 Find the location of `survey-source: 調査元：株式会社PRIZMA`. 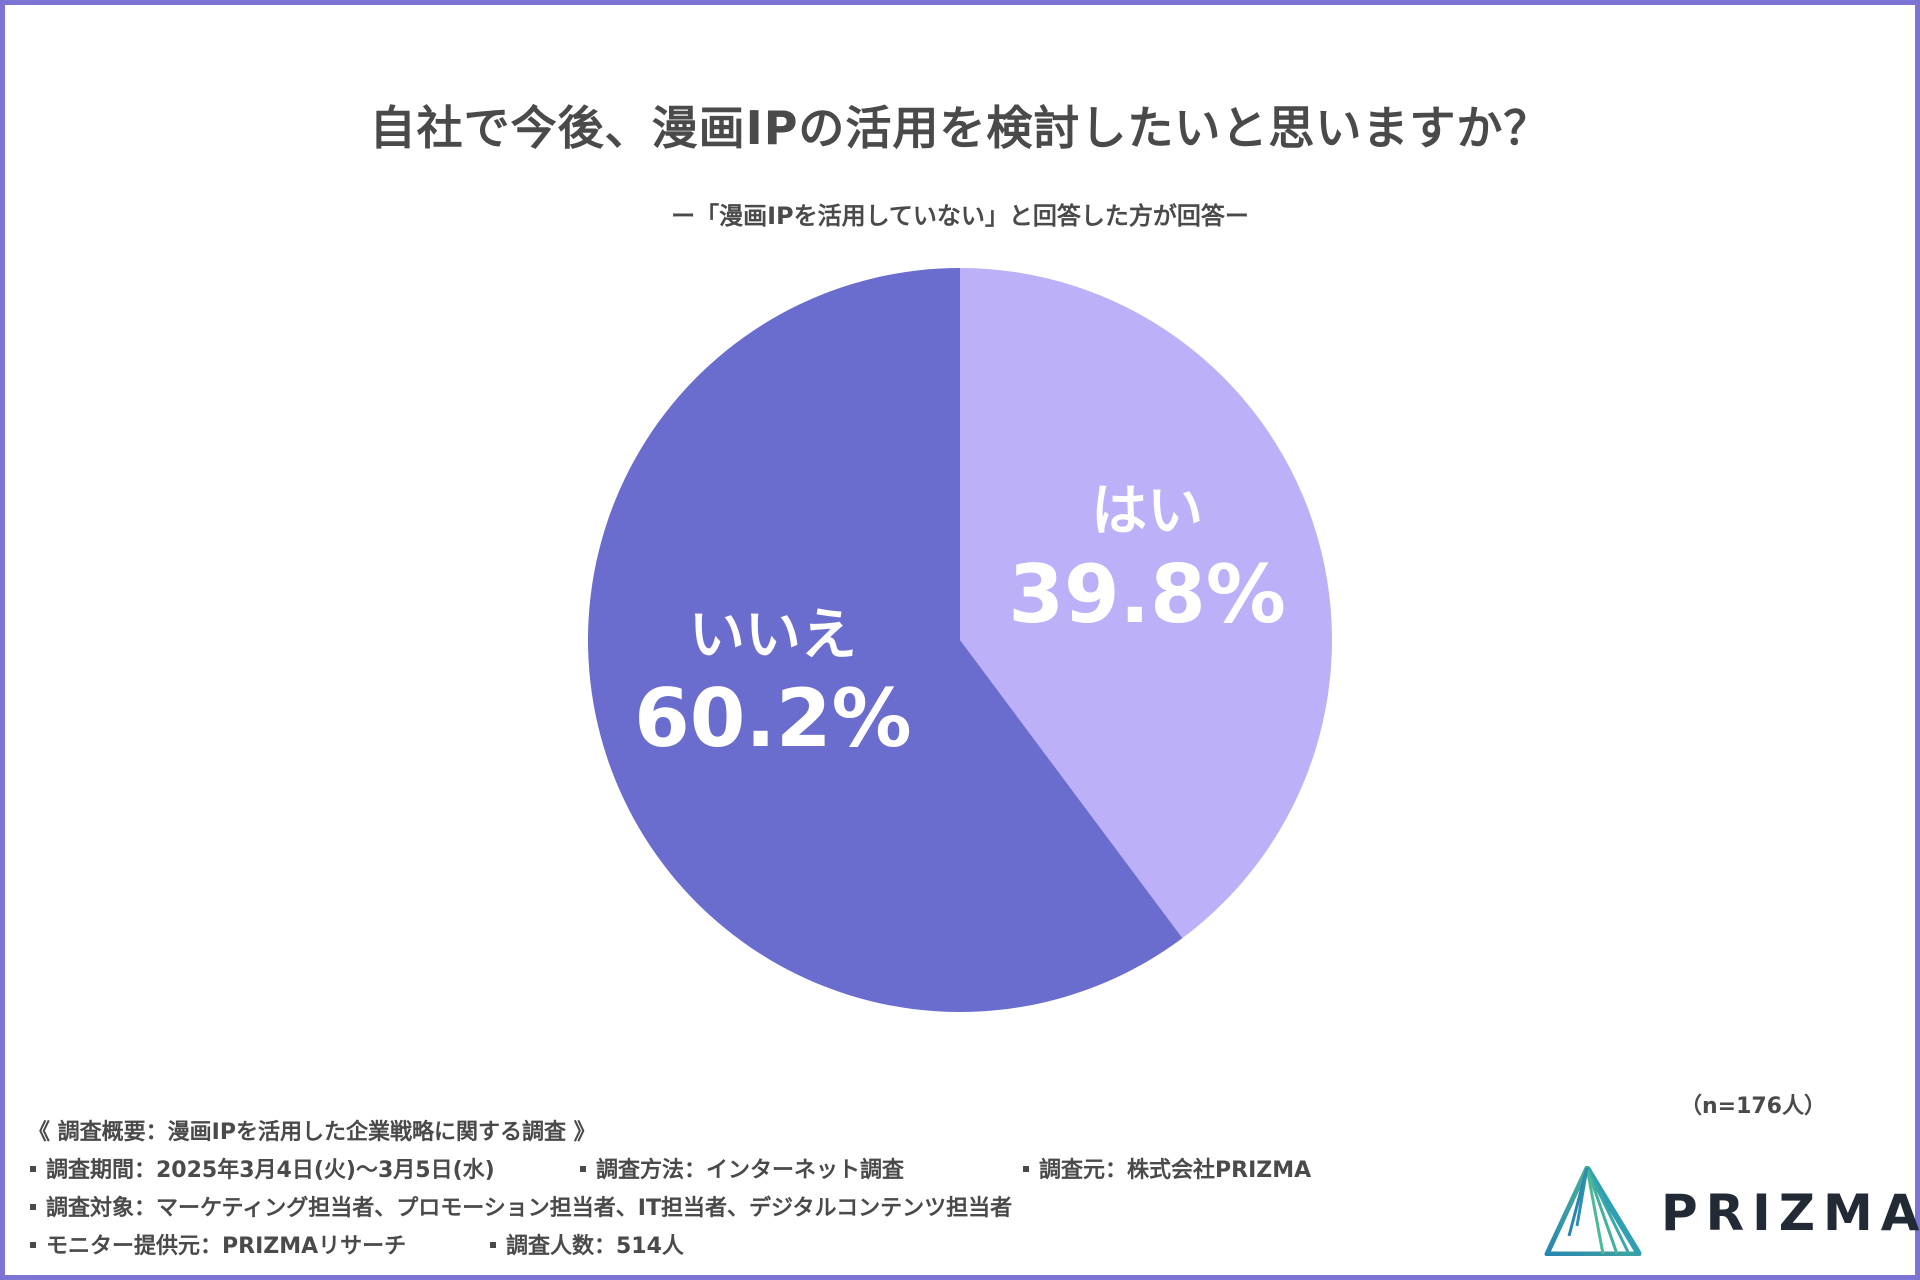

survey-source: 調査元：株式会社PRIZMA is located at coordinates (1175, 1170).